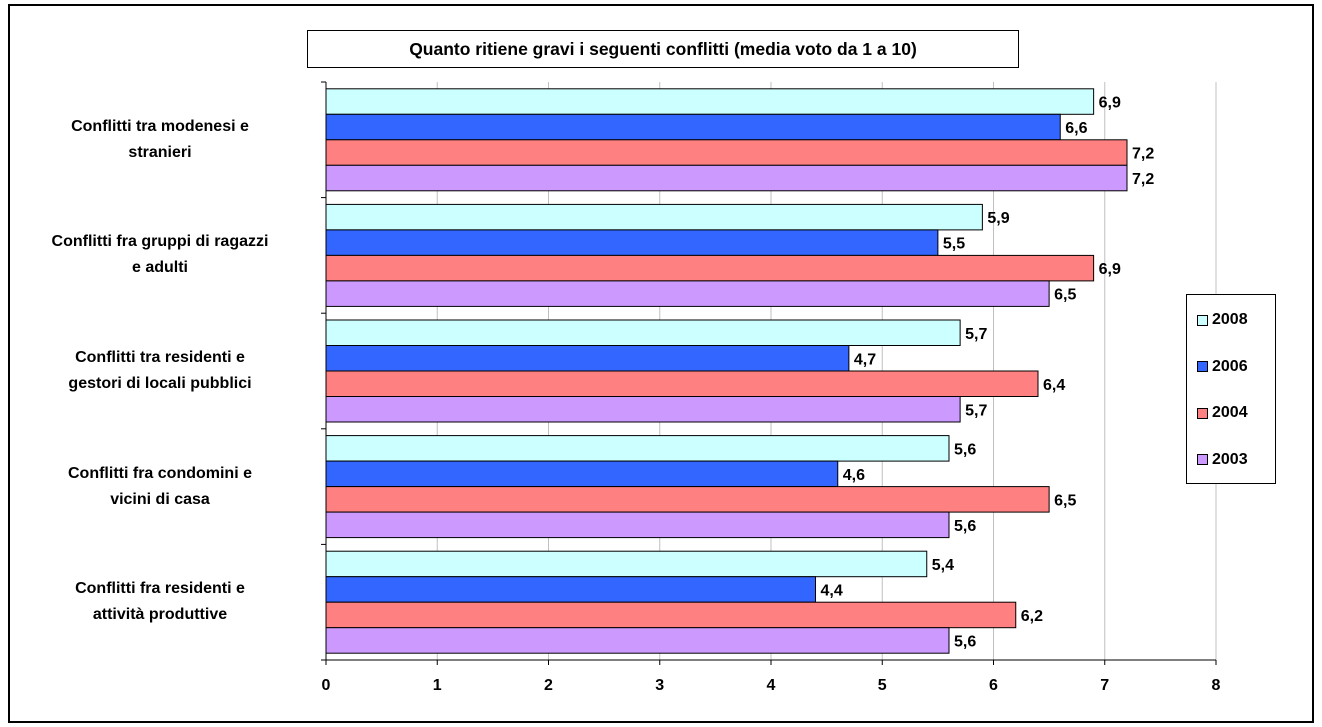 The width and height of the screenshot is (1322, 727). Describe the element at coordinates (160, 152) in the screenshot. I see `category-label-line: stranieri` at that location.